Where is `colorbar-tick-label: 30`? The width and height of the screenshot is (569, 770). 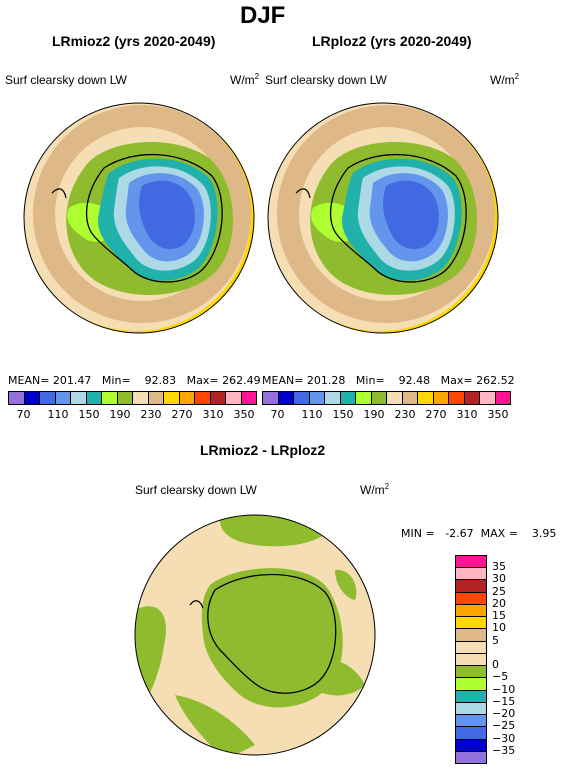
colorbar-tick-label: 30 is located at coordinates (499, 579).